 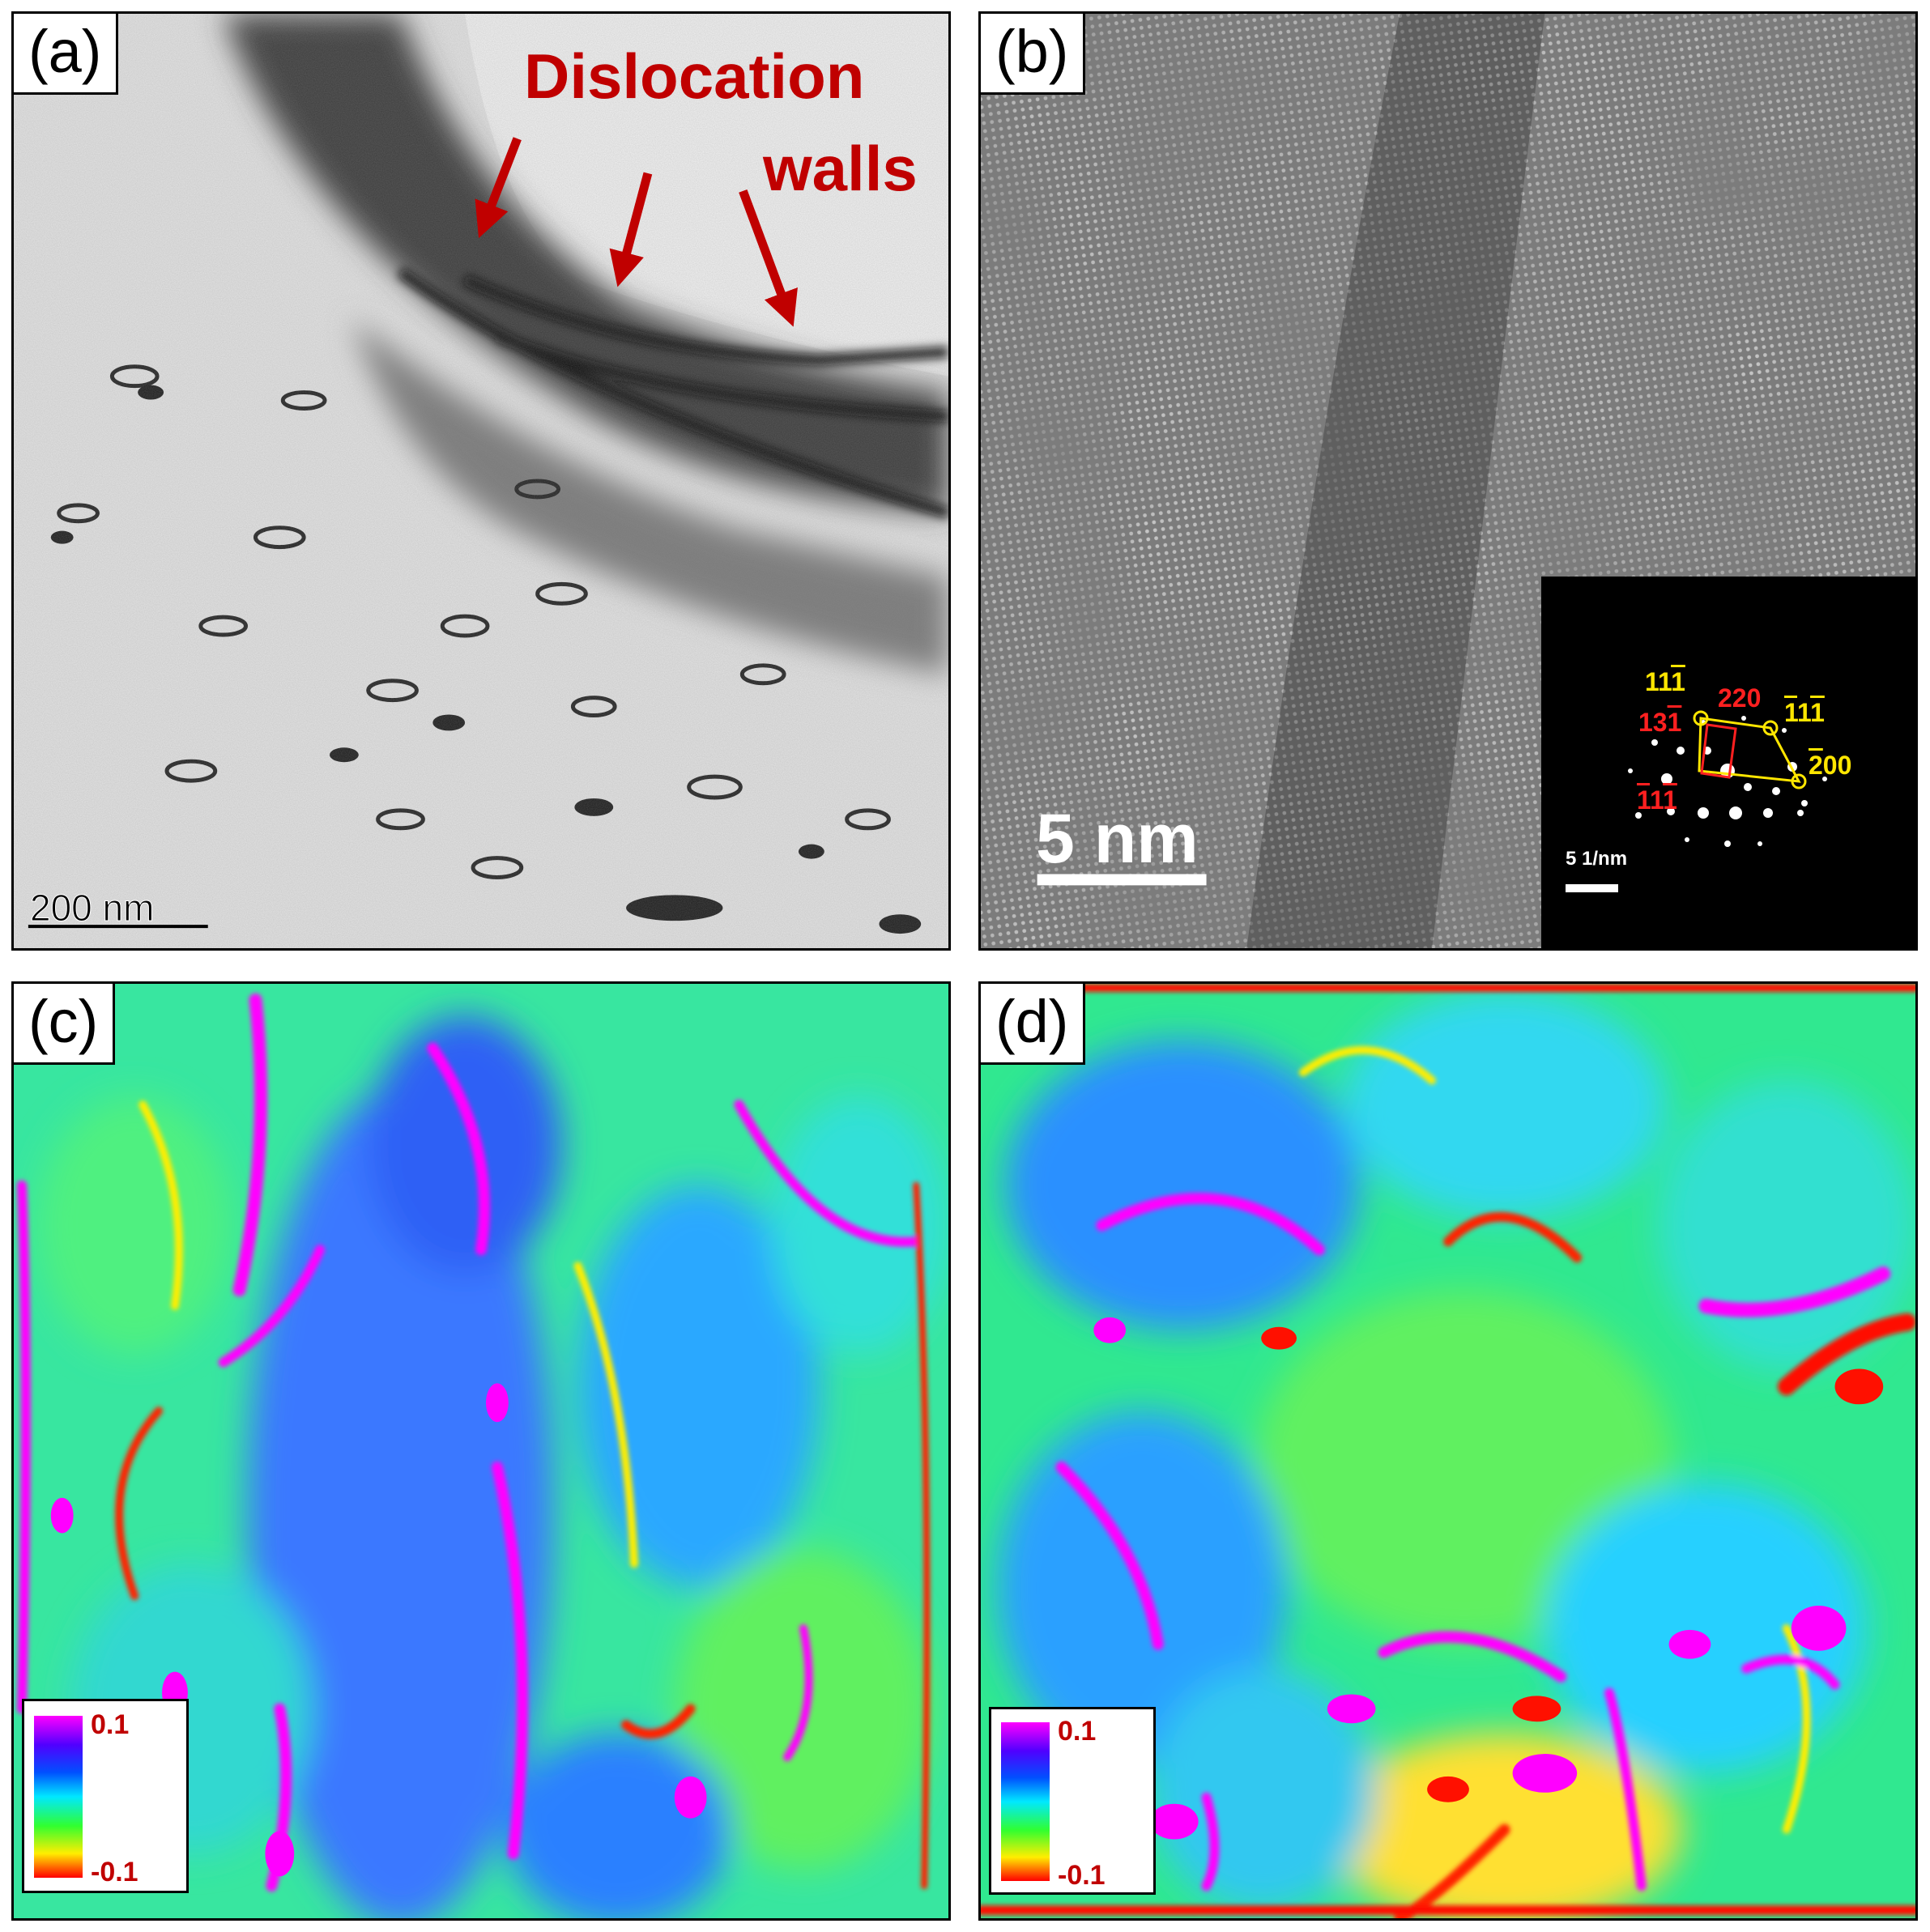 What do you see at coordinates (65, 1025) in the screenshot?
I see `panel-label-c: (c)` at bounding box center [65, 1025].